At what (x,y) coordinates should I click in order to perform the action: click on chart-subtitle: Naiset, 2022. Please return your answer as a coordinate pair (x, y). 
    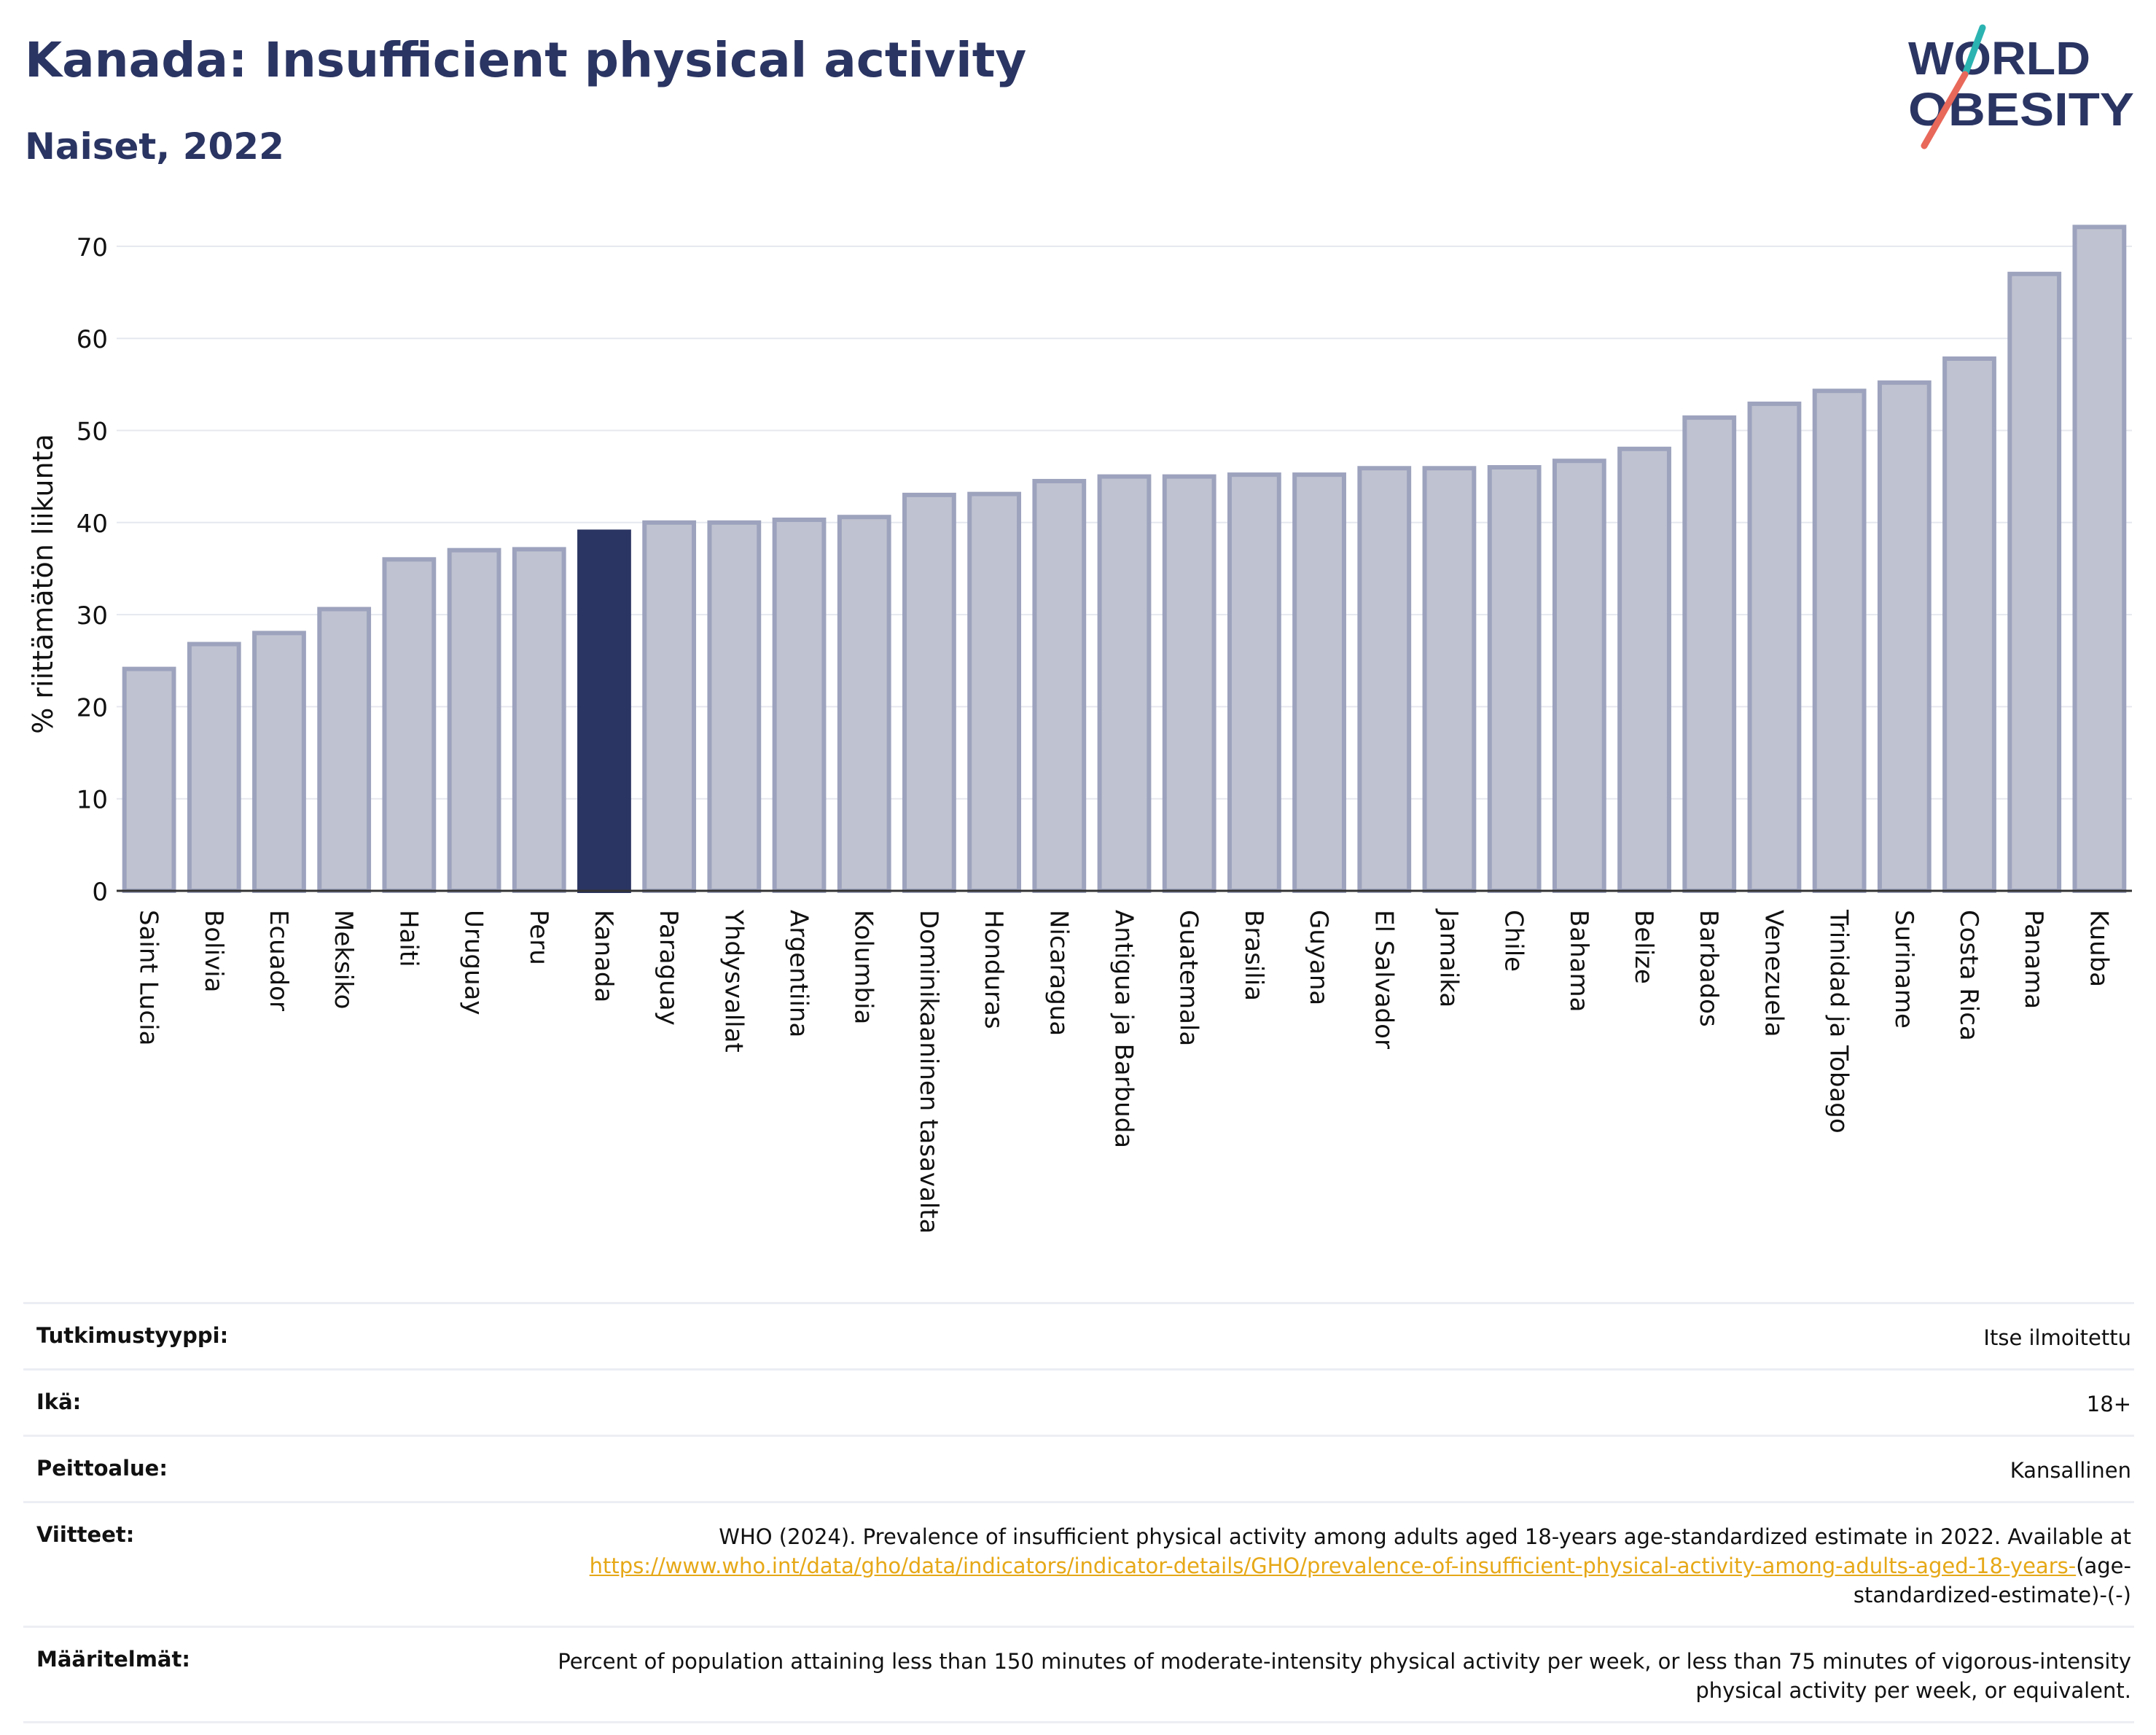
    Looking at the image, I should click on (155, 146).